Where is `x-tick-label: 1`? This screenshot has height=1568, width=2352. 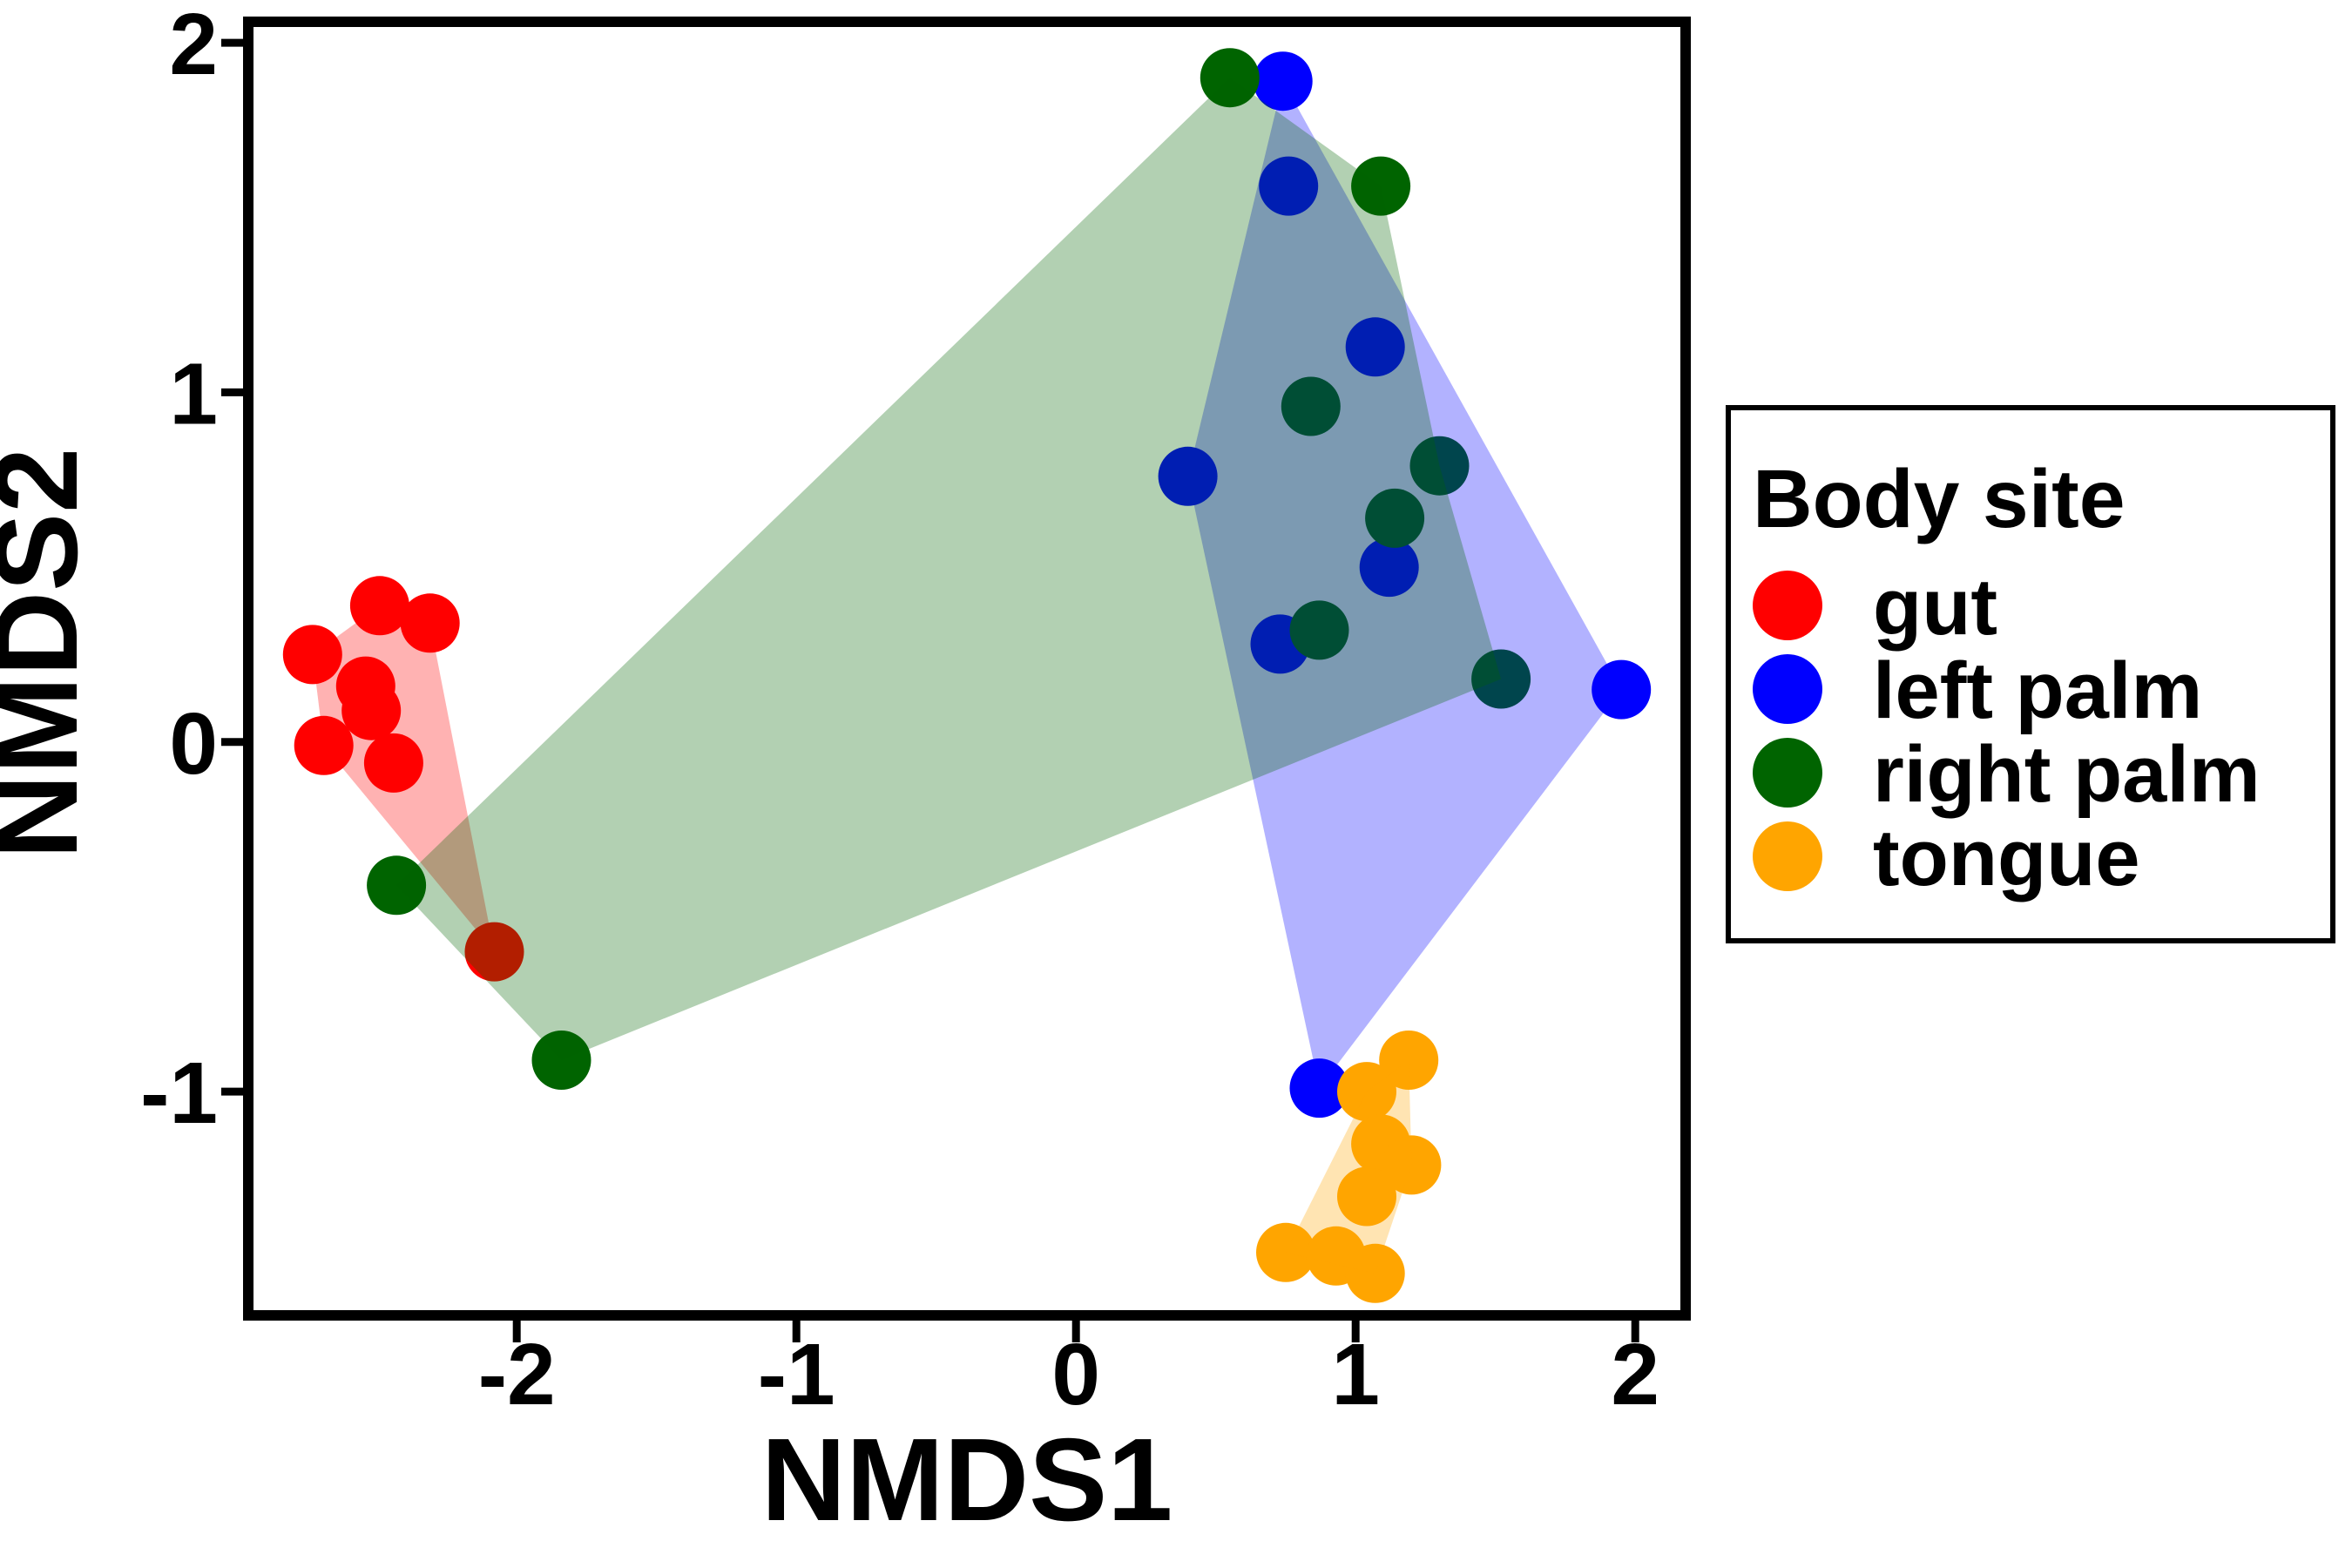
x-tick-label: 1 is located at coordinates (1355, 1374).